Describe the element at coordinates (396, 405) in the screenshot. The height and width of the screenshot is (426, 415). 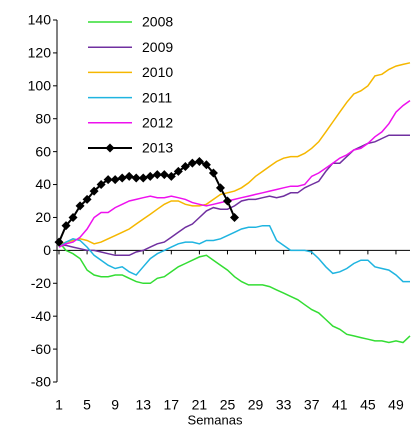
I see `x-tick-label: 49` at that location.